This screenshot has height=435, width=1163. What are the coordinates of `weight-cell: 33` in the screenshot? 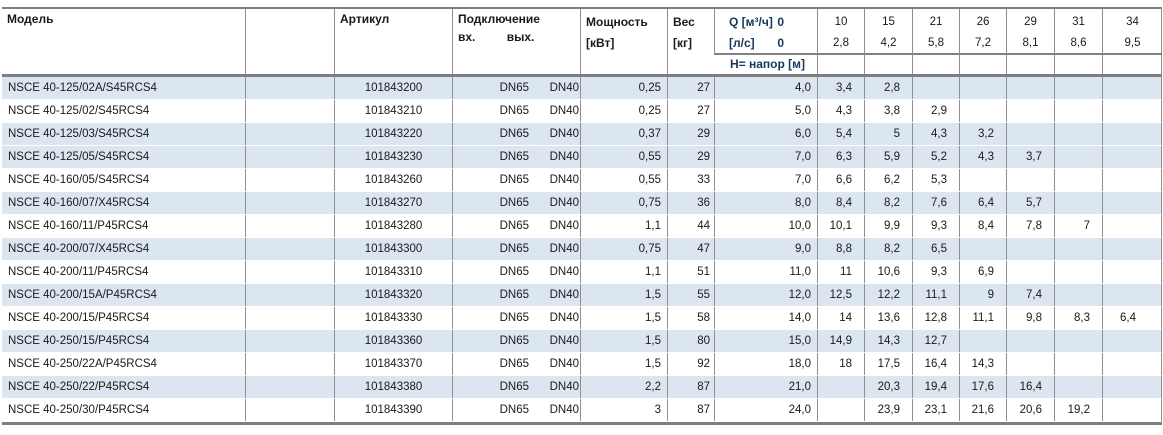 It's located at (690, 180).